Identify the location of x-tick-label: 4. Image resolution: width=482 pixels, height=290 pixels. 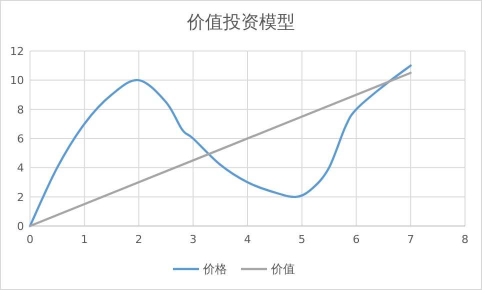
(247, 239).